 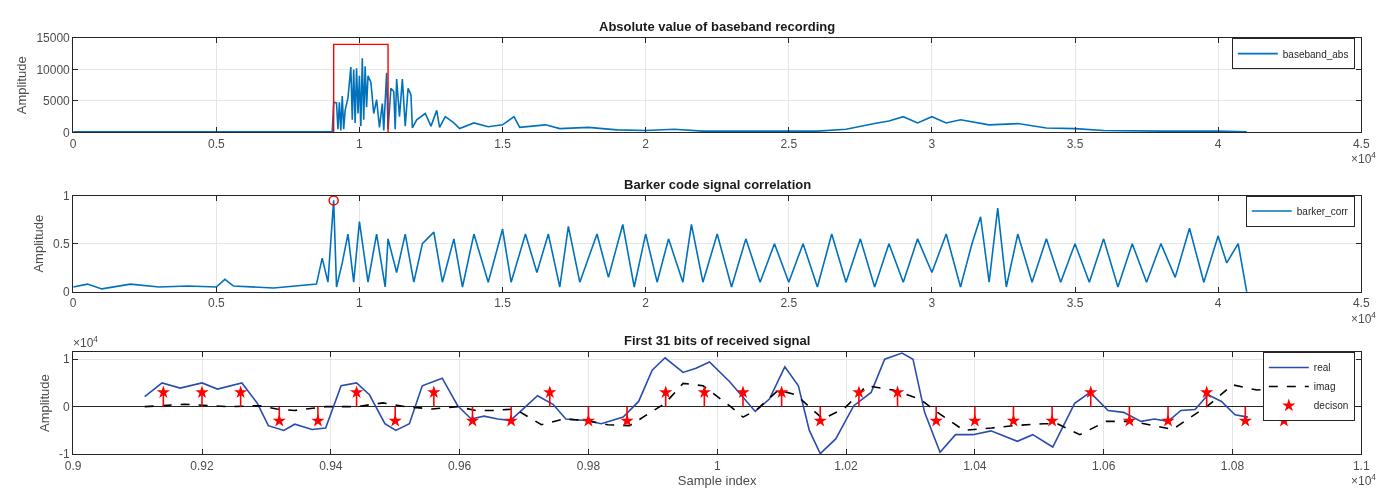 What do you see at coordinates (331, 465) in the screenshot?
I see `x-tick-label: 0.94` at bounding box center [331, 465].